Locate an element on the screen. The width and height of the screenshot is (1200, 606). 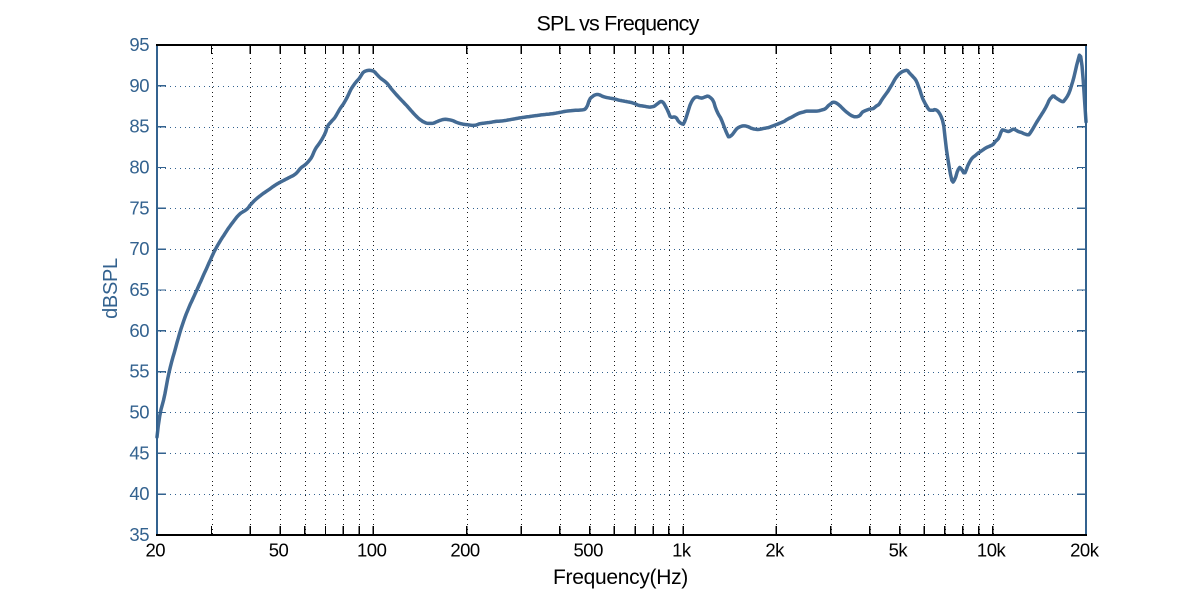
svg-text: 100 is located at coordinates (372, 550).